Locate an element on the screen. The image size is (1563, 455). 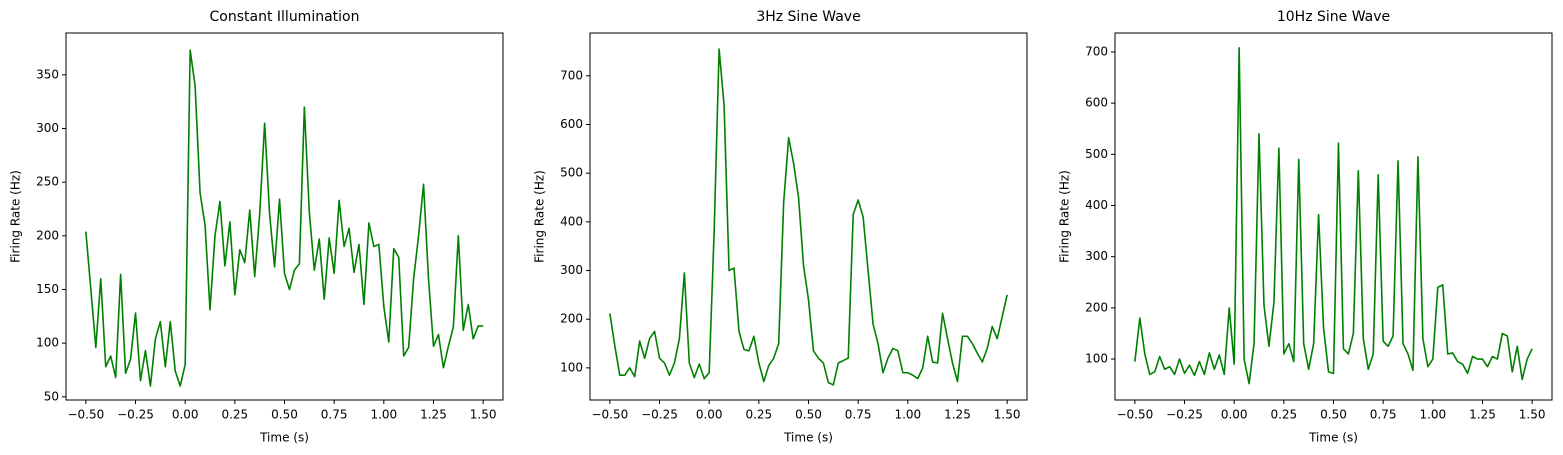
chart-title: 10Hz Sine Wave is located at coordinates (1333, 17).